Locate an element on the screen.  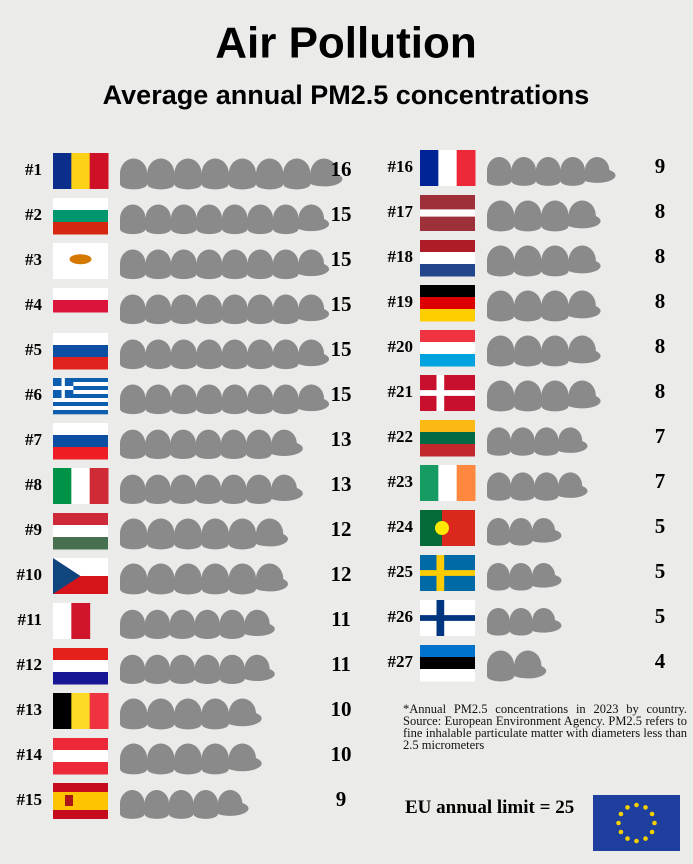
rank-label: #7 is located at coordinates (34, 439).